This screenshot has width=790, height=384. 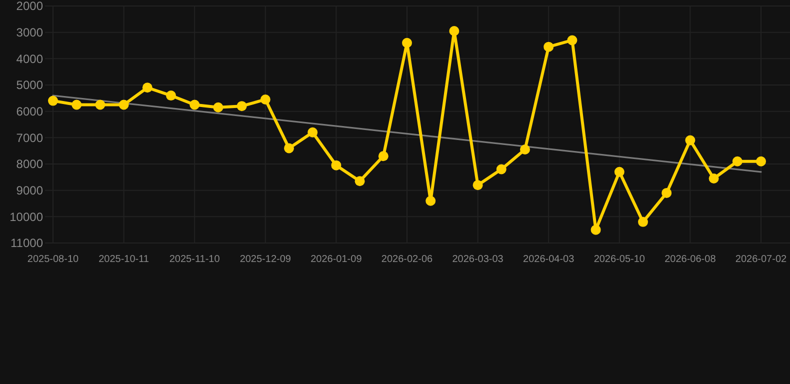 I want to click on x-tick-label: 2026-04-03, so click(x=549, y=259).